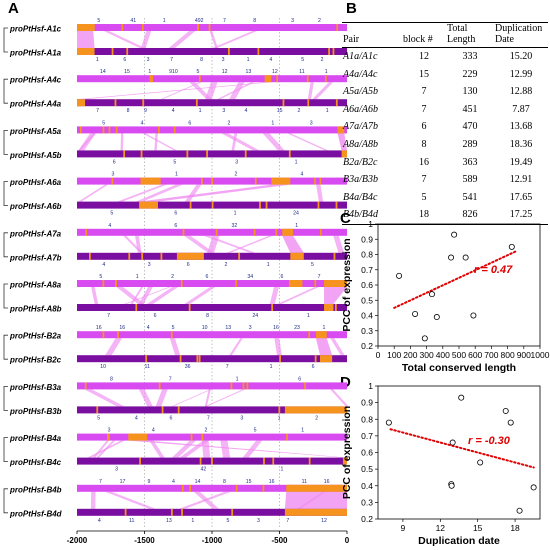 The width and height of the screenshot is (550, 550). I want to click on table-row: B3a/B3b 7 589 12.91, so click(445, 180).